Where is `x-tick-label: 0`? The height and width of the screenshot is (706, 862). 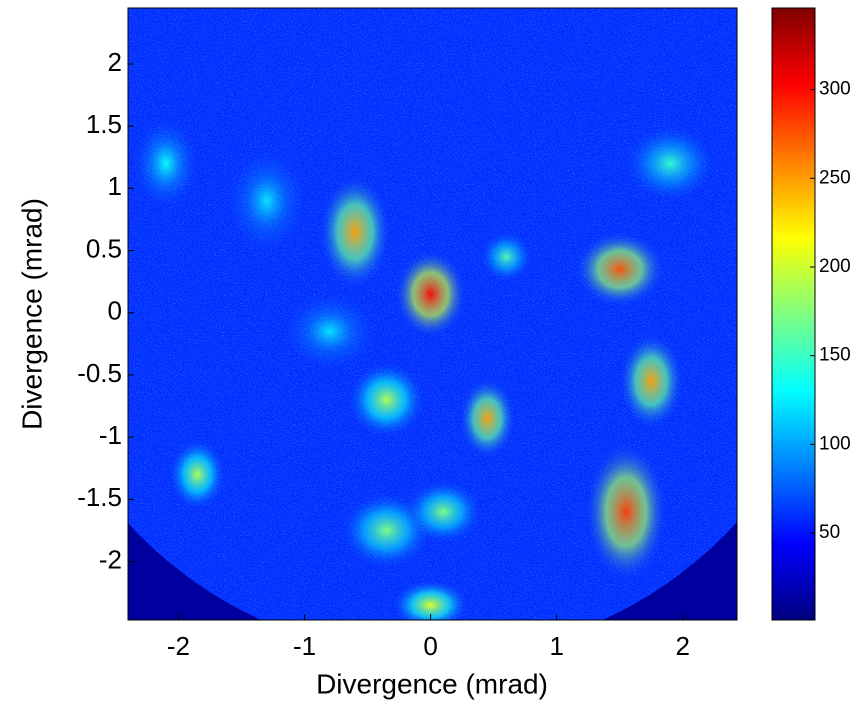
x-tick-label: 0 is located at coordinates (430, 646).